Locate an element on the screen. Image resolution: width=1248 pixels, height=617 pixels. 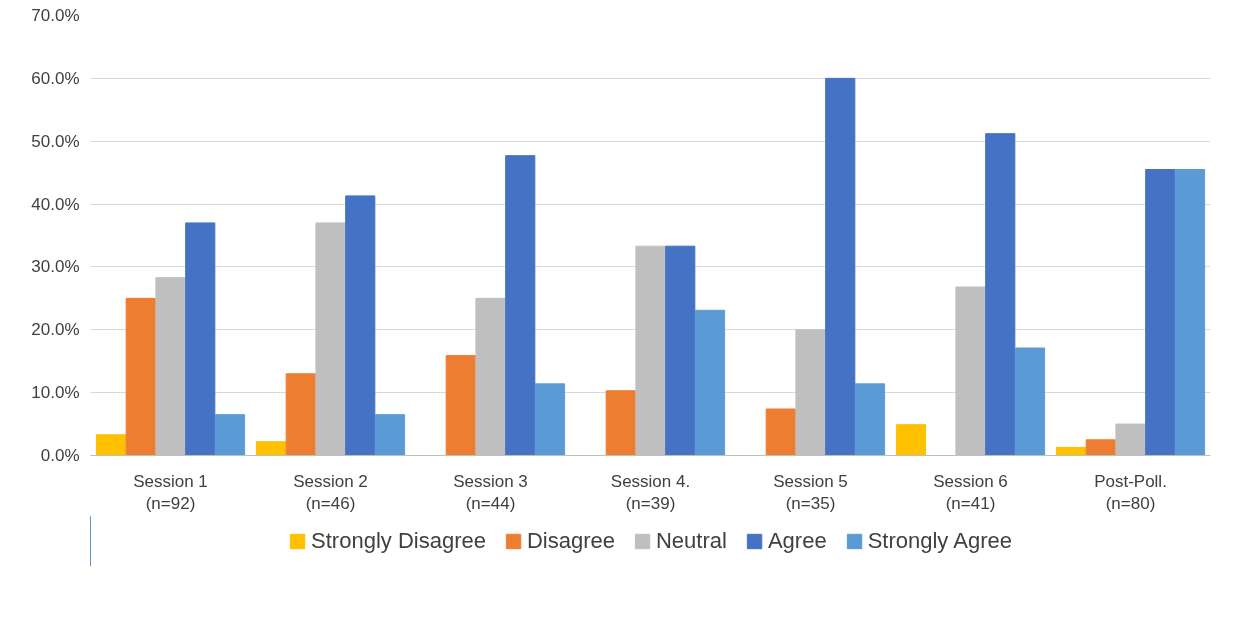
legend-label: Neutral is located at coordinates (691, 541).